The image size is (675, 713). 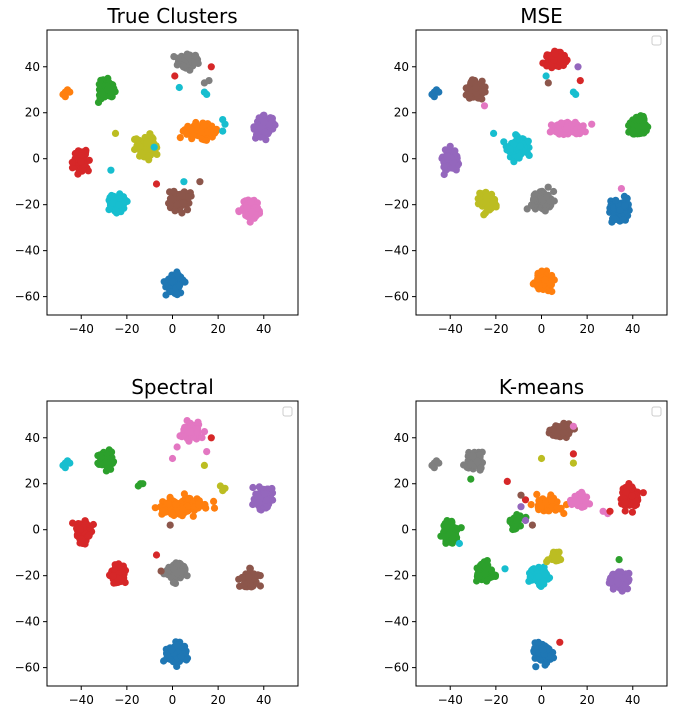 I want to click on chart-title: Spectral, so click(x=172, y=387).